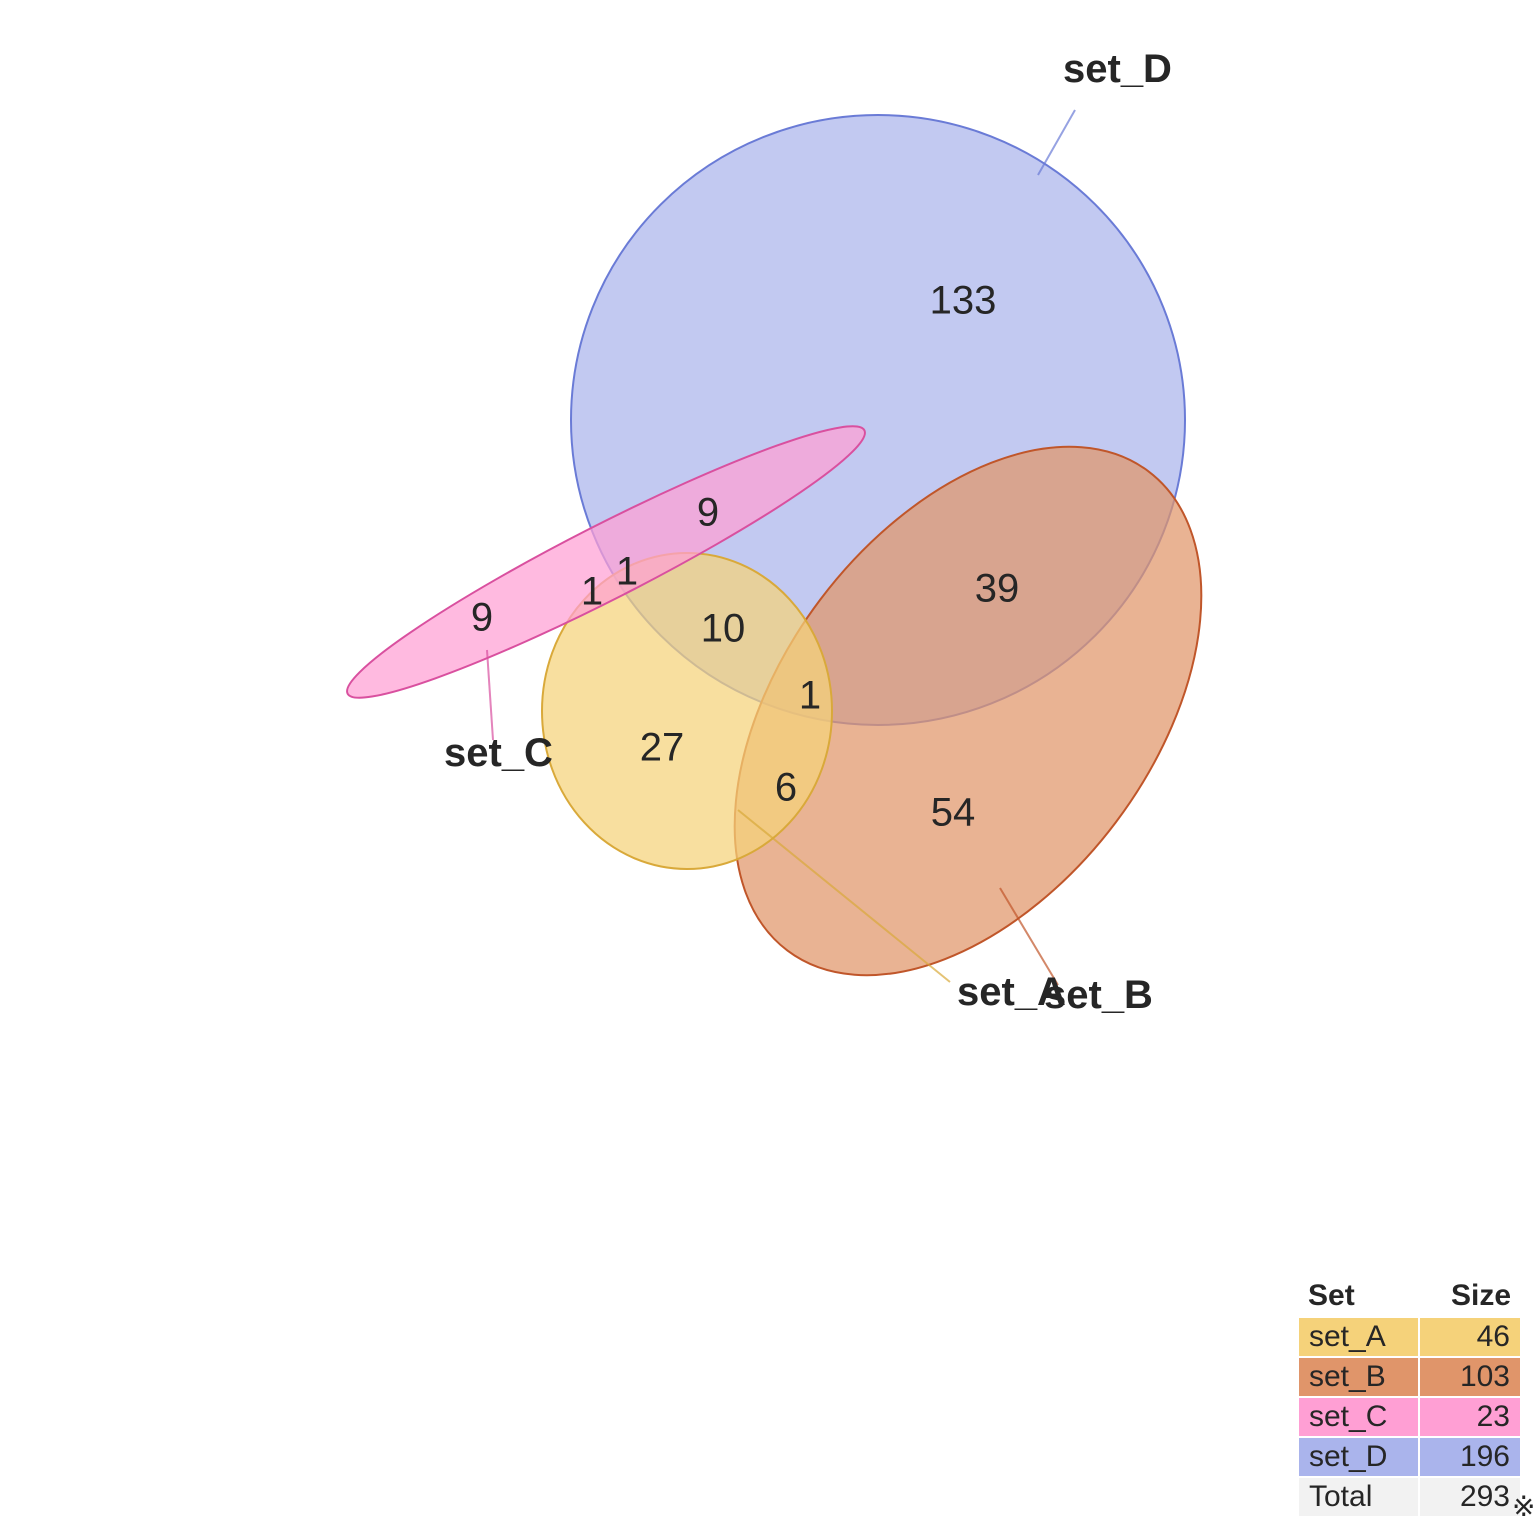 Image resolution: width=1536 pixels, height=1536 pixels. Describe the element at coordinates (627, 572) in the screenshot. I see `region-count-a-c-d: 1` at that location.